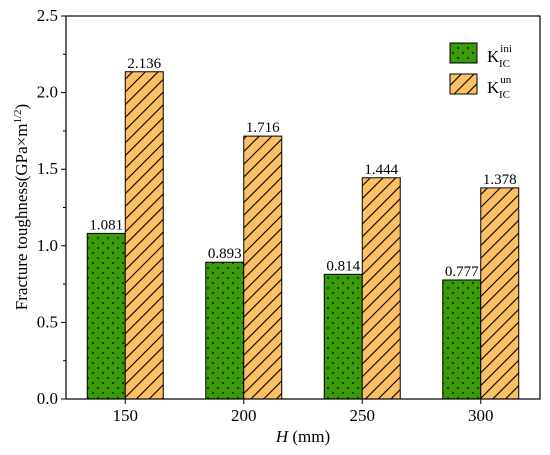 The height and width of the screenshot is (455, 550). I want to click on y-tick-label: 0.5, so click(47, 321).